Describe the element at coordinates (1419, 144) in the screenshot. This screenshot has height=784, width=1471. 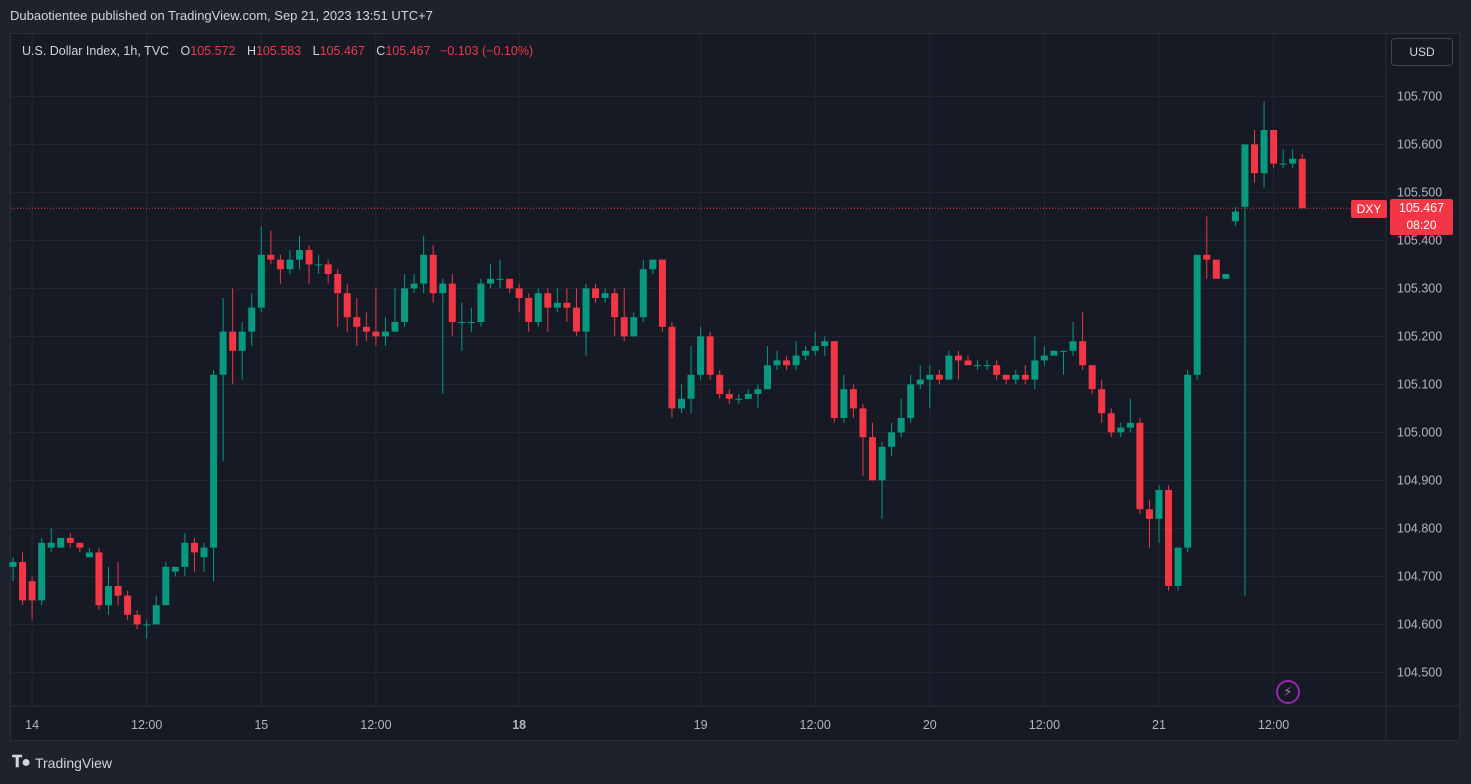
I see `y-tick-label: 105.600` at that location.